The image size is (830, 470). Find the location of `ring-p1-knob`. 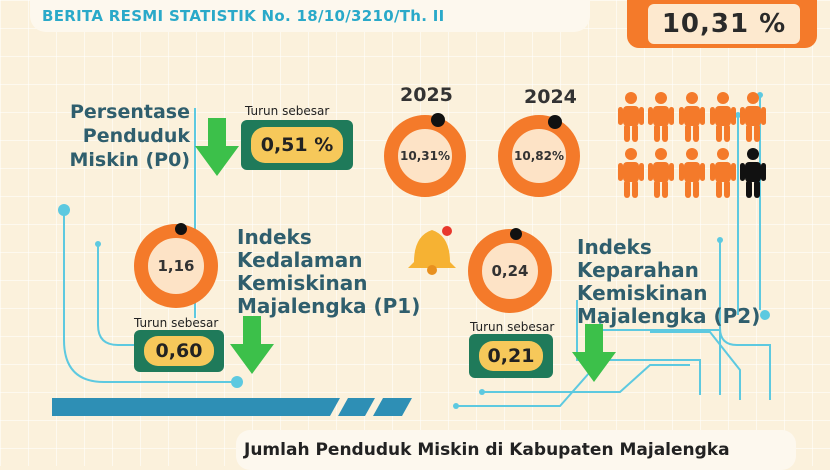

ring-p1-knob is located at coordinates (181, 229).